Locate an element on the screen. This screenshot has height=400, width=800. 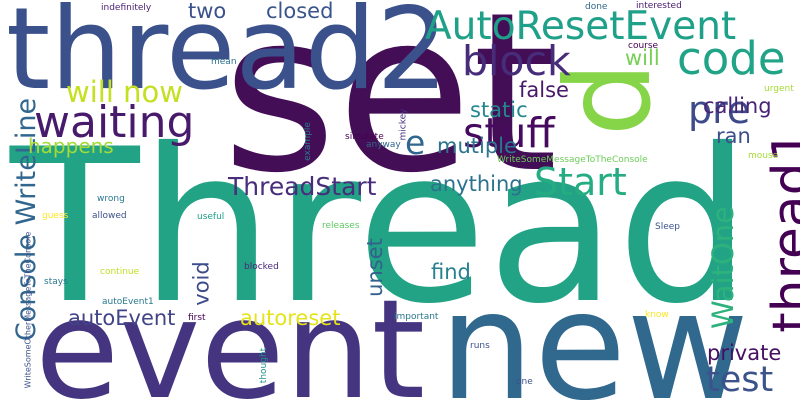
word-autoevent: autoEvent is located at coordinates (122, 318).